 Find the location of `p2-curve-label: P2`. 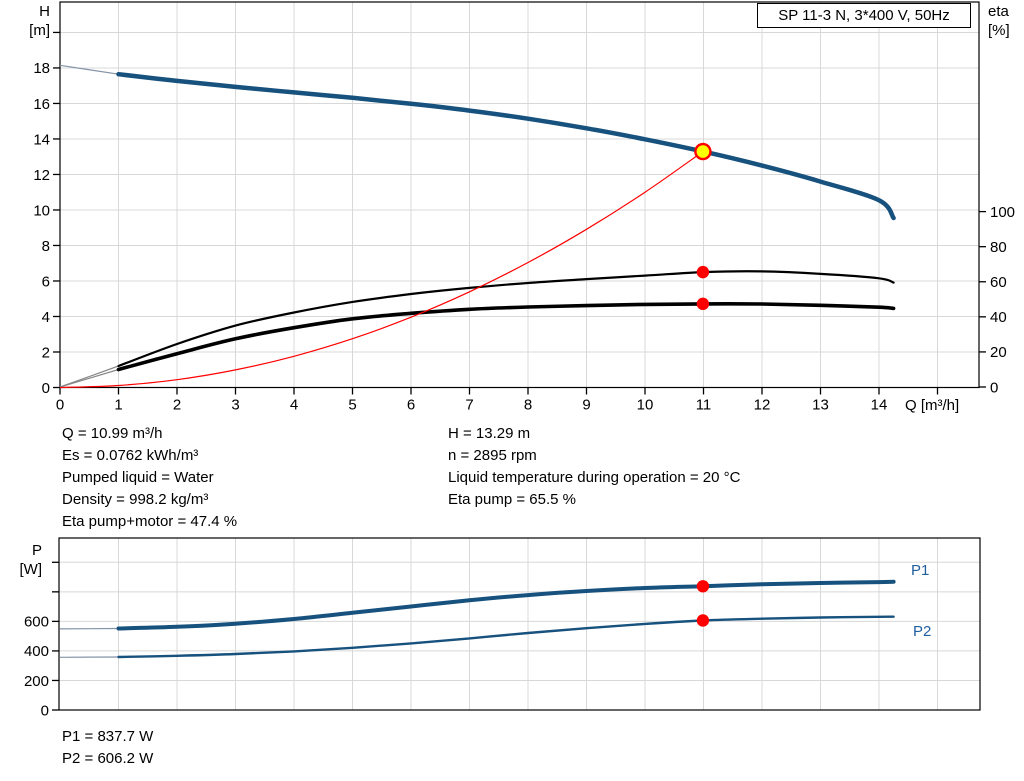

p2-curve-label: P2 is located at coordinates (922, 631).